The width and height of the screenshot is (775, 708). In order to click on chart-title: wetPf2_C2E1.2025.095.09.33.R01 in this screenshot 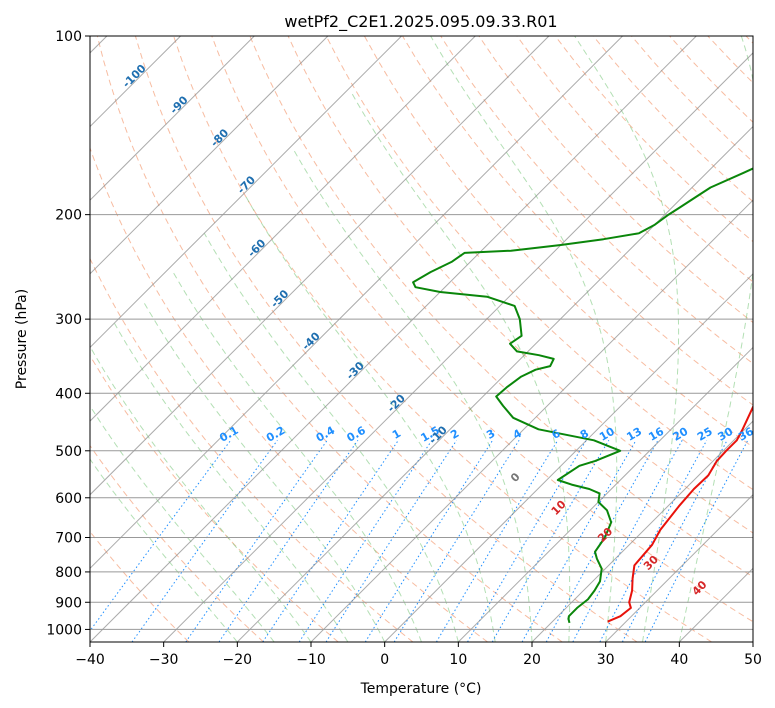, I will do `click(420, 22)`.